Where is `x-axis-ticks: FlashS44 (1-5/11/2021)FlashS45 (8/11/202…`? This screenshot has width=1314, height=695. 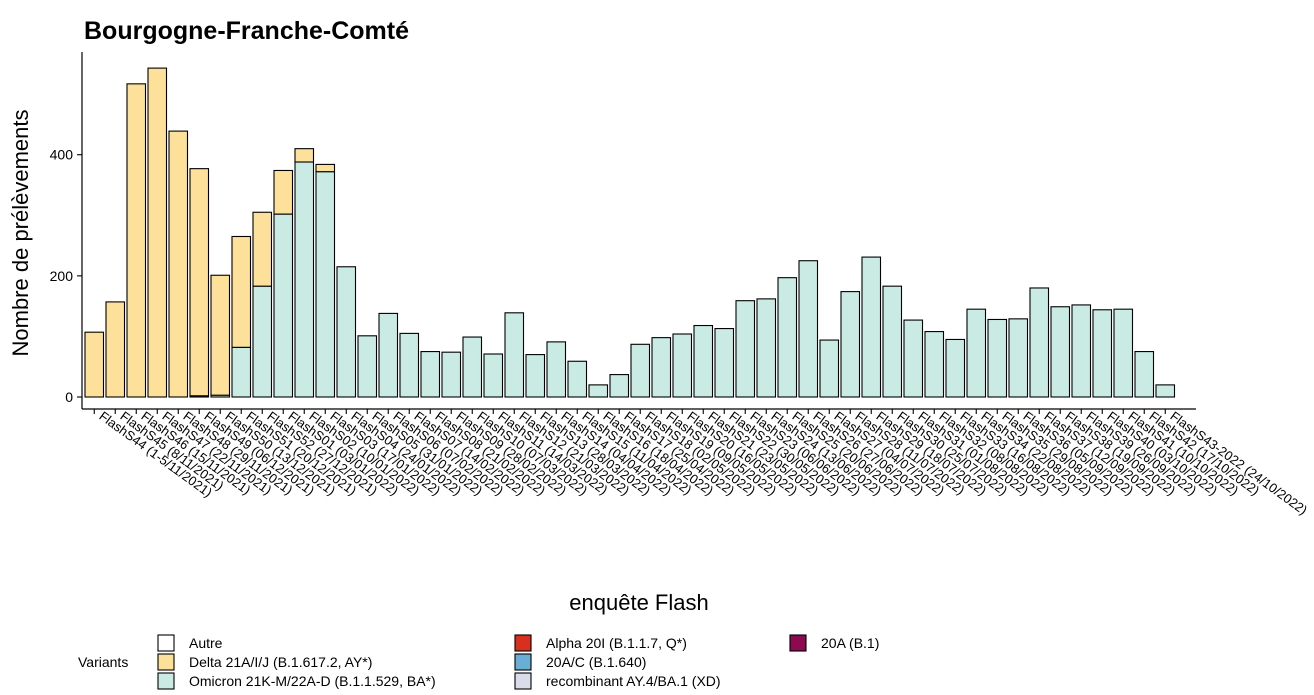 x-axis-ticks: FlashS44 (1-5/11/2021)FlashS45 (8/11/202… is located at coordinates (701, 463).